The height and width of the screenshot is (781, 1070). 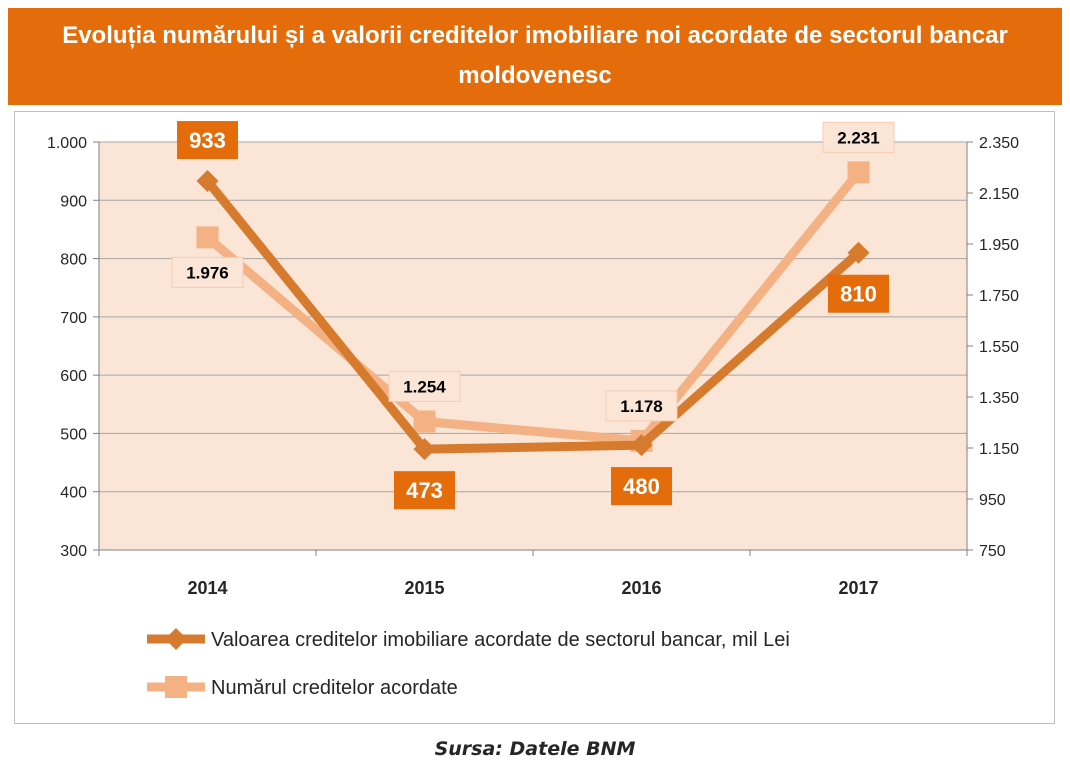 What do you see at coordinates (999, 296) in the screenshot?
I see `y-right-tick-label: 1.750` at bounding box center [999, 296].